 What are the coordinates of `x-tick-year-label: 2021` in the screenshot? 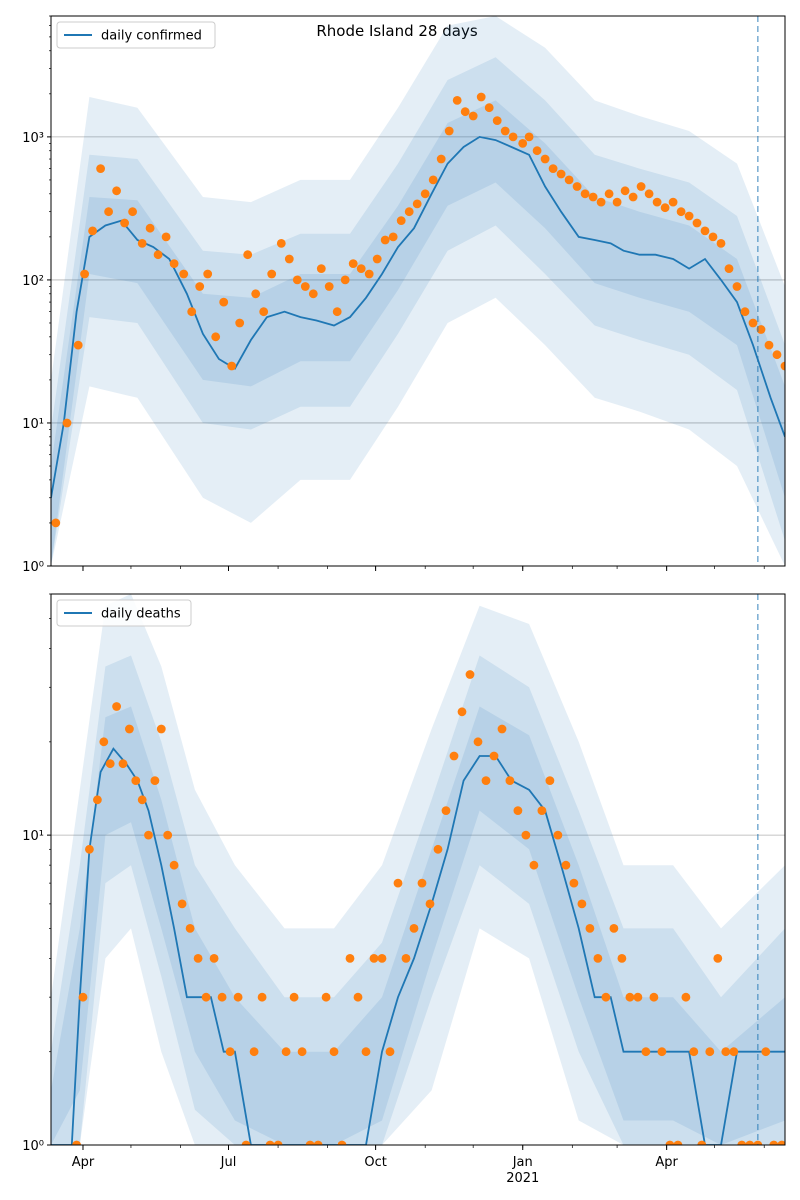 It's located at (522, 1178).